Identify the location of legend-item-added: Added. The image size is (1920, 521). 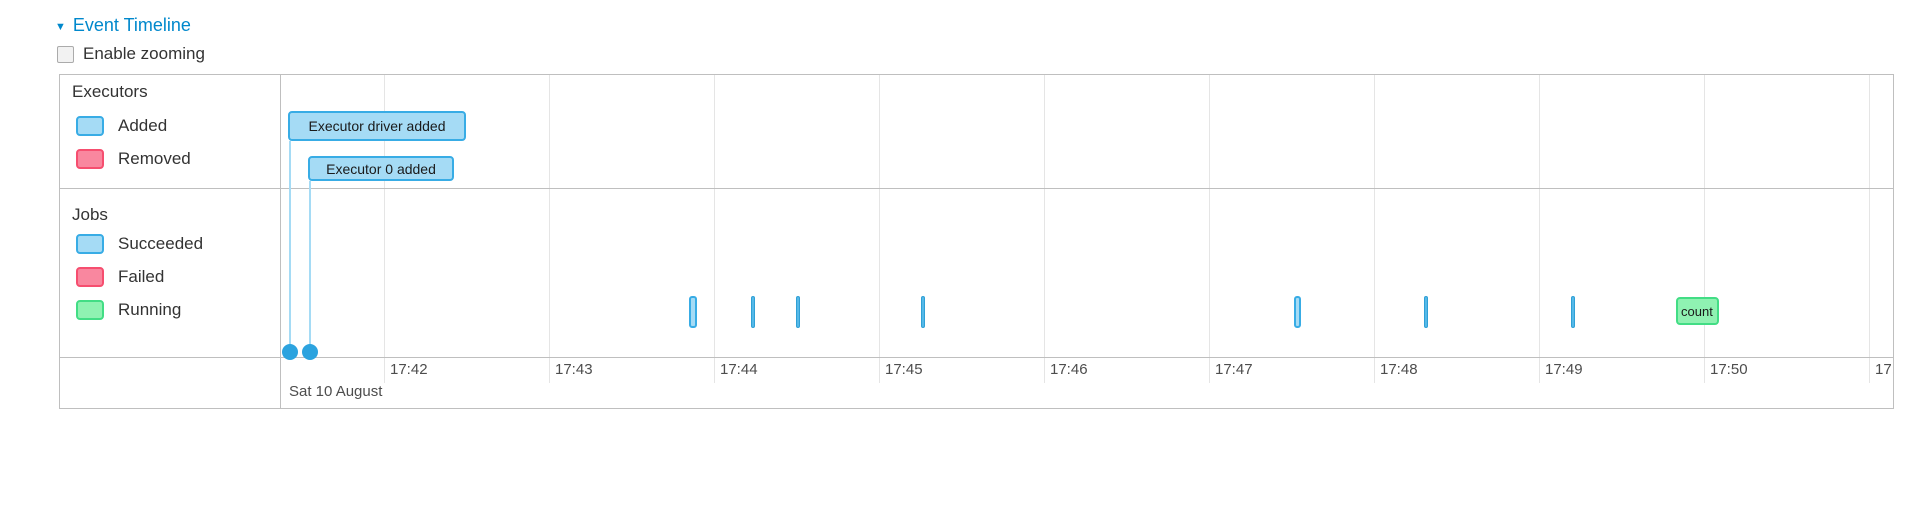
(121, 126).